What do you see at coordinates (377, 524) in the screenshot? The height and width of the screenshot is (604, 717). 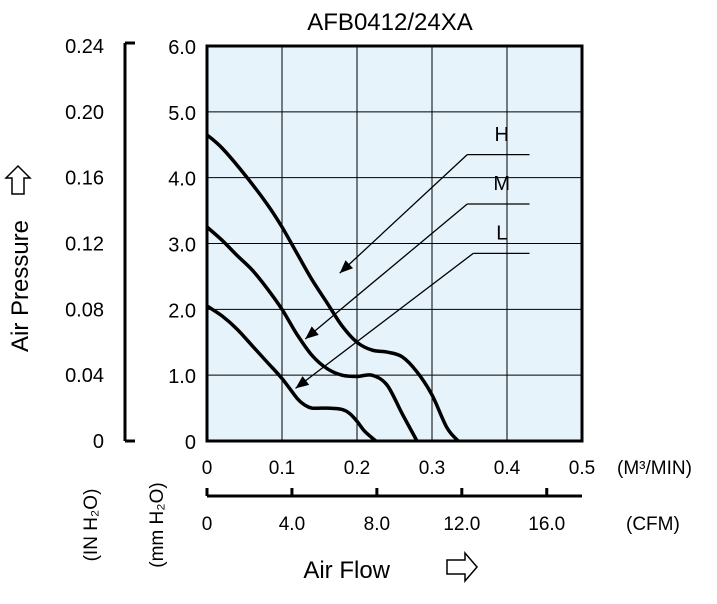 I see `x-tick-label-cfm: 8.0` at bounding box center [377, 524].